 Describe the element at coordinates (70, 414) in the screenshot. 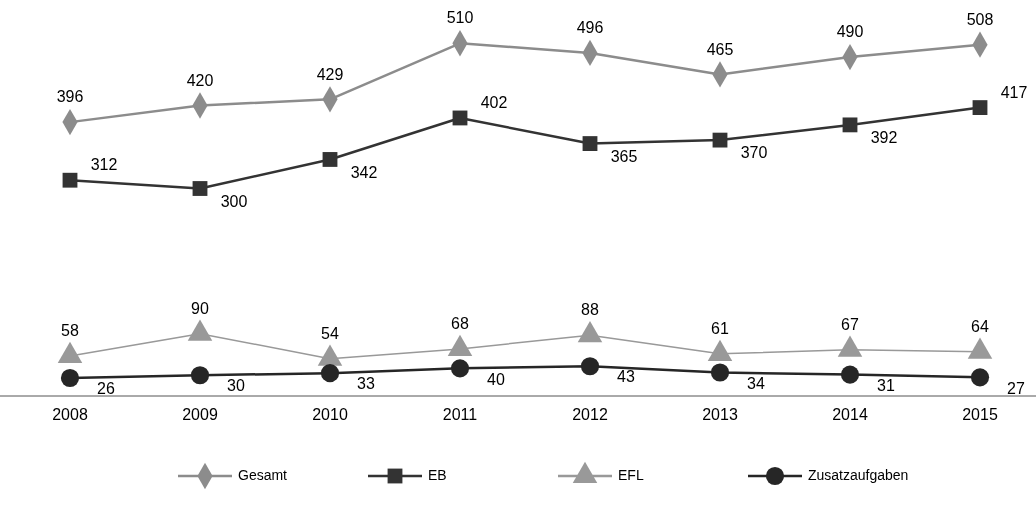

I see `x-tick-label: 2008` at that location.